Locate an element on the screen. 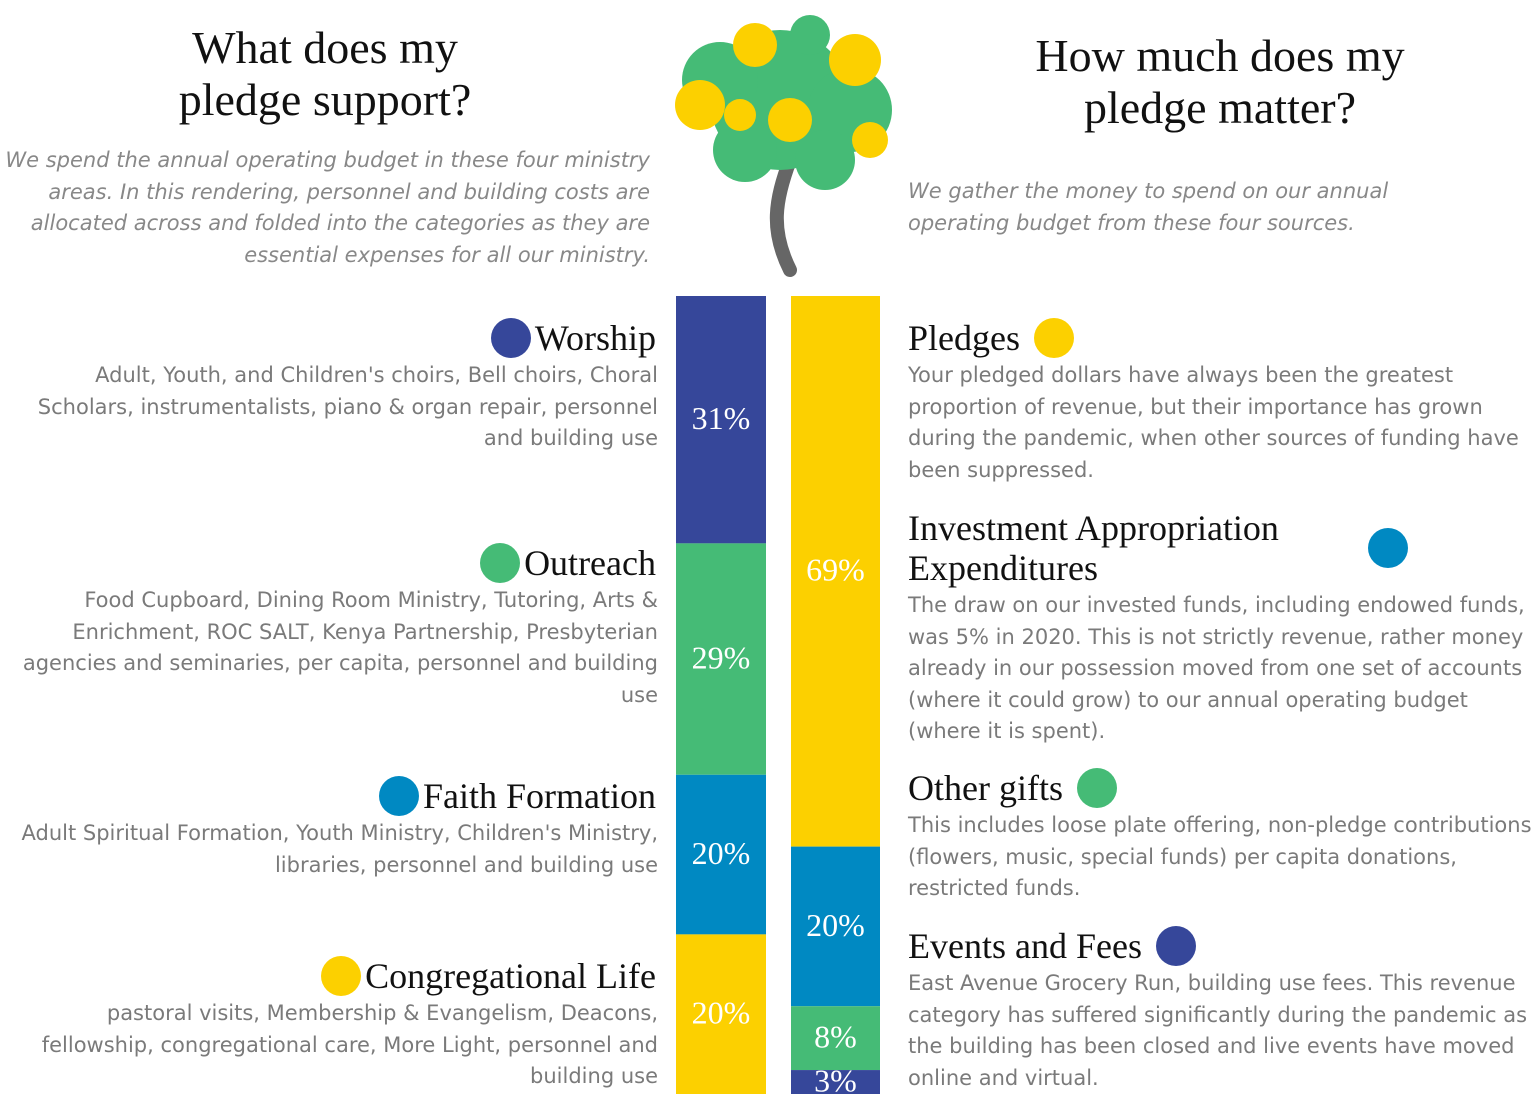 The image size is (1536, 1109). category-heading: Events and Fees is located at coordinates (1158, 946).